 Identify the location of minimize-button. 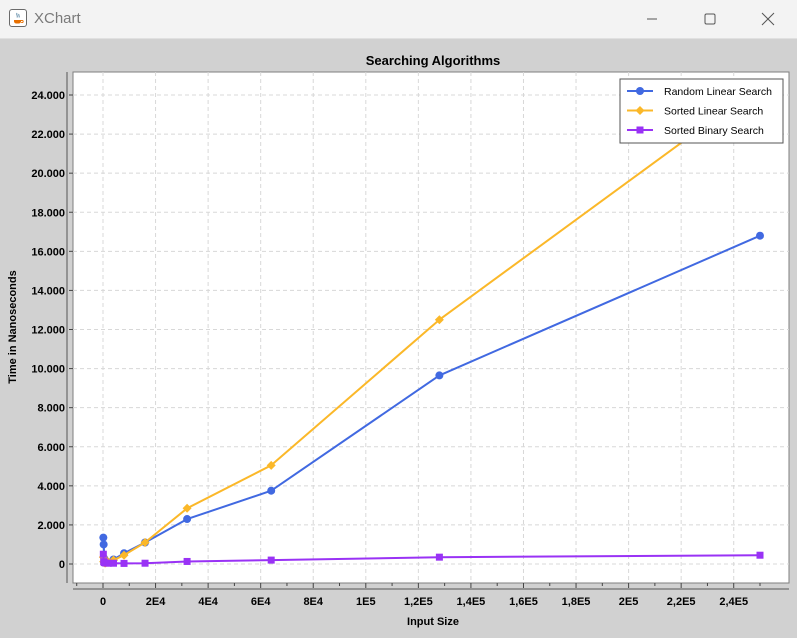
(652, 19).